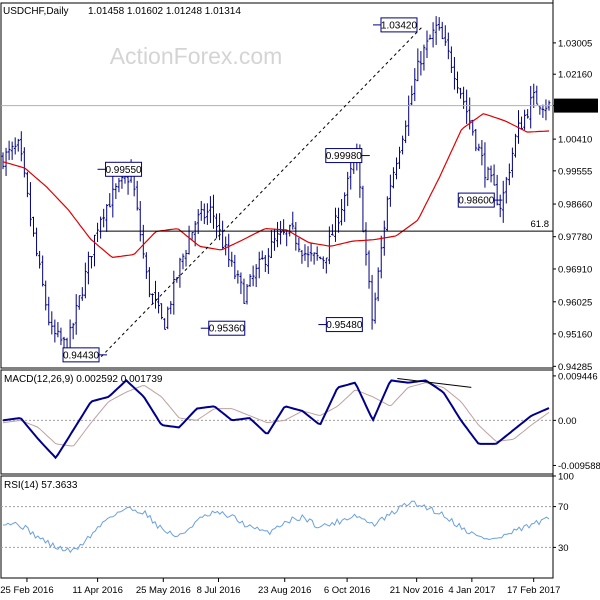 The width and height of the screenshot is (600, 600). Describe the element at coordinates (344, 325) in the screenshot. I see `annotation-label: 0.95480` at that location.